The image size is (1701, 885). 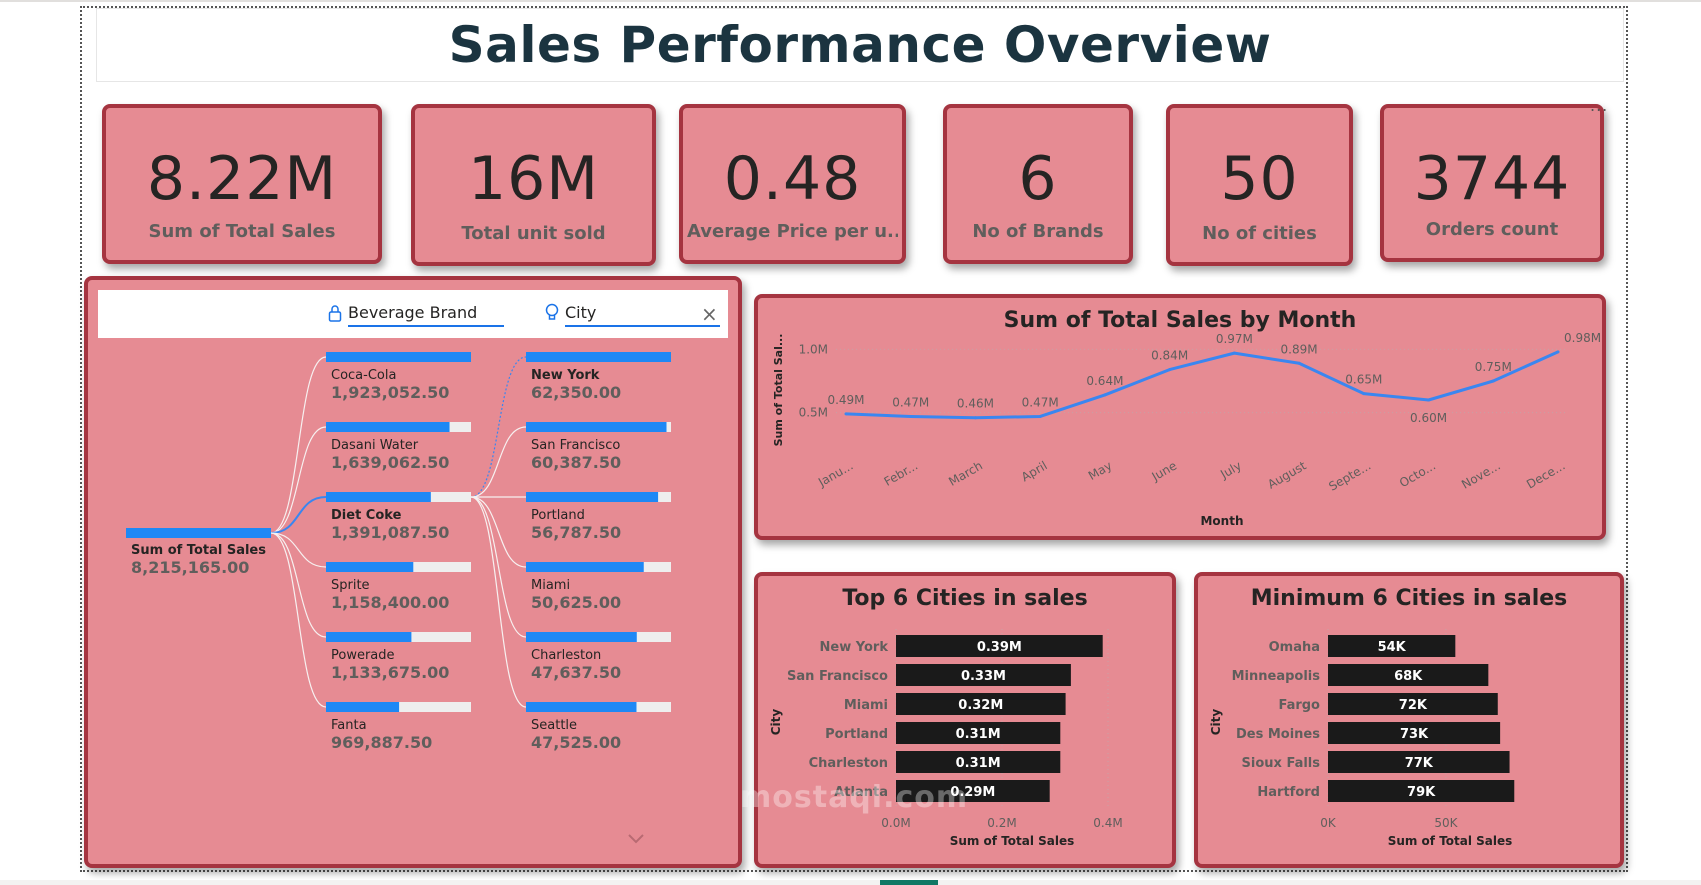 I want to click on bar-data-label: 54K, so click(x=1392, y=647).